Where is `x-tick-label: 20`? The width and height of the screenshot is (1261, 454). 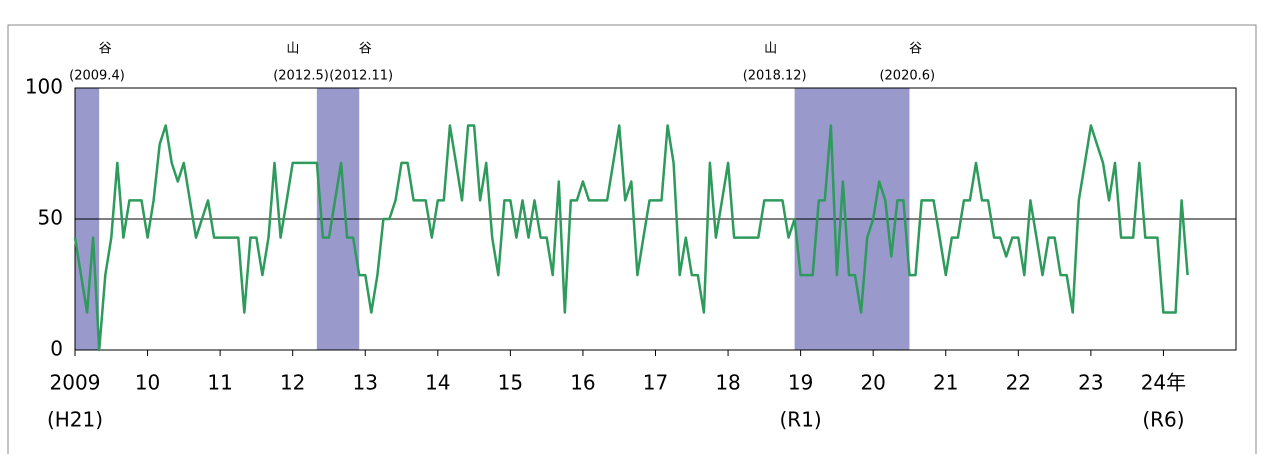 x-tick-label: 20 is located at coordinates (872, 383).